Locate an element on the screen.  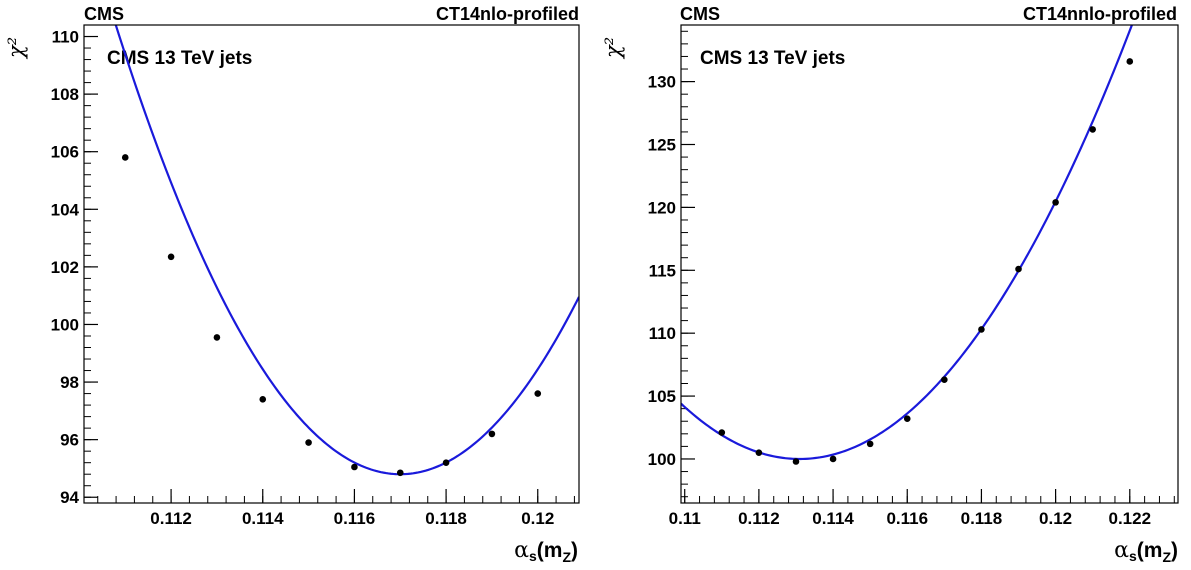
x-axis-title-left: αs(mZ) is located at coordinates (546, 551).